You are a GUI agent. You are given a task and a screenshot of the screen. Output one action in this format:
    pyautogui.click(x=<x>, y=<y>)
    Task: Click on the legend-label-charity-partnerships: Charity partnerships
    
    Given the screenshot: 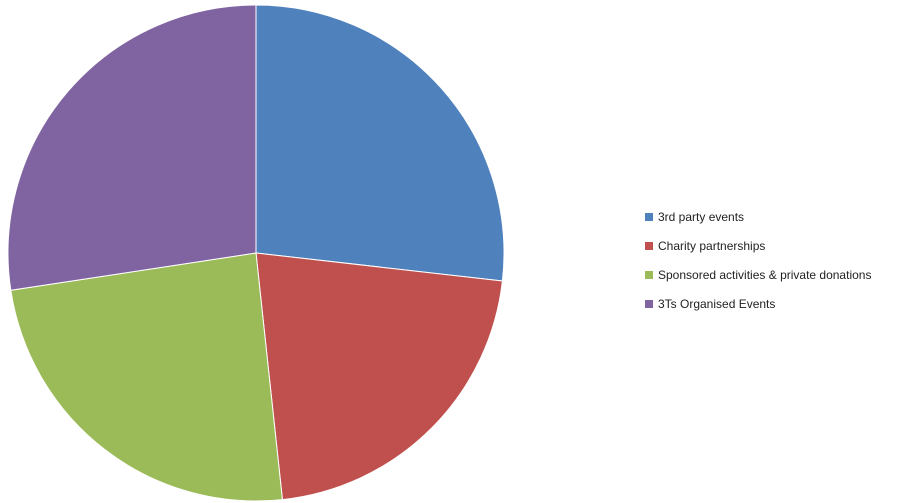 What is the action you would take?
    pyautogui.click(x=712, y=245)
    